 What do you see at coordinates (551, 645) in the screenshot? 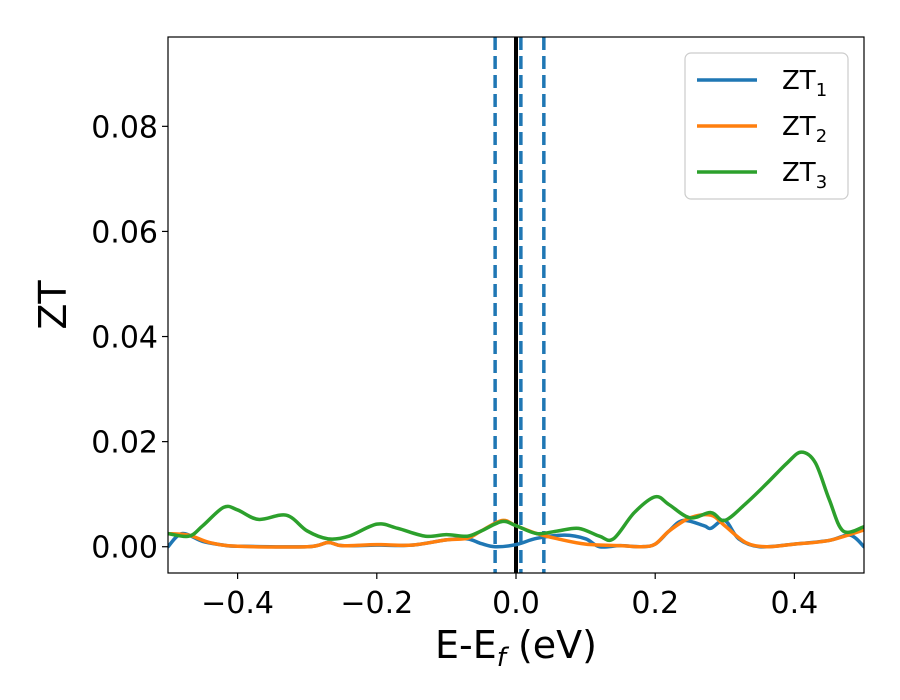
I see `x-axis-title-unit: (eV)` at bounding box center [551, 645].